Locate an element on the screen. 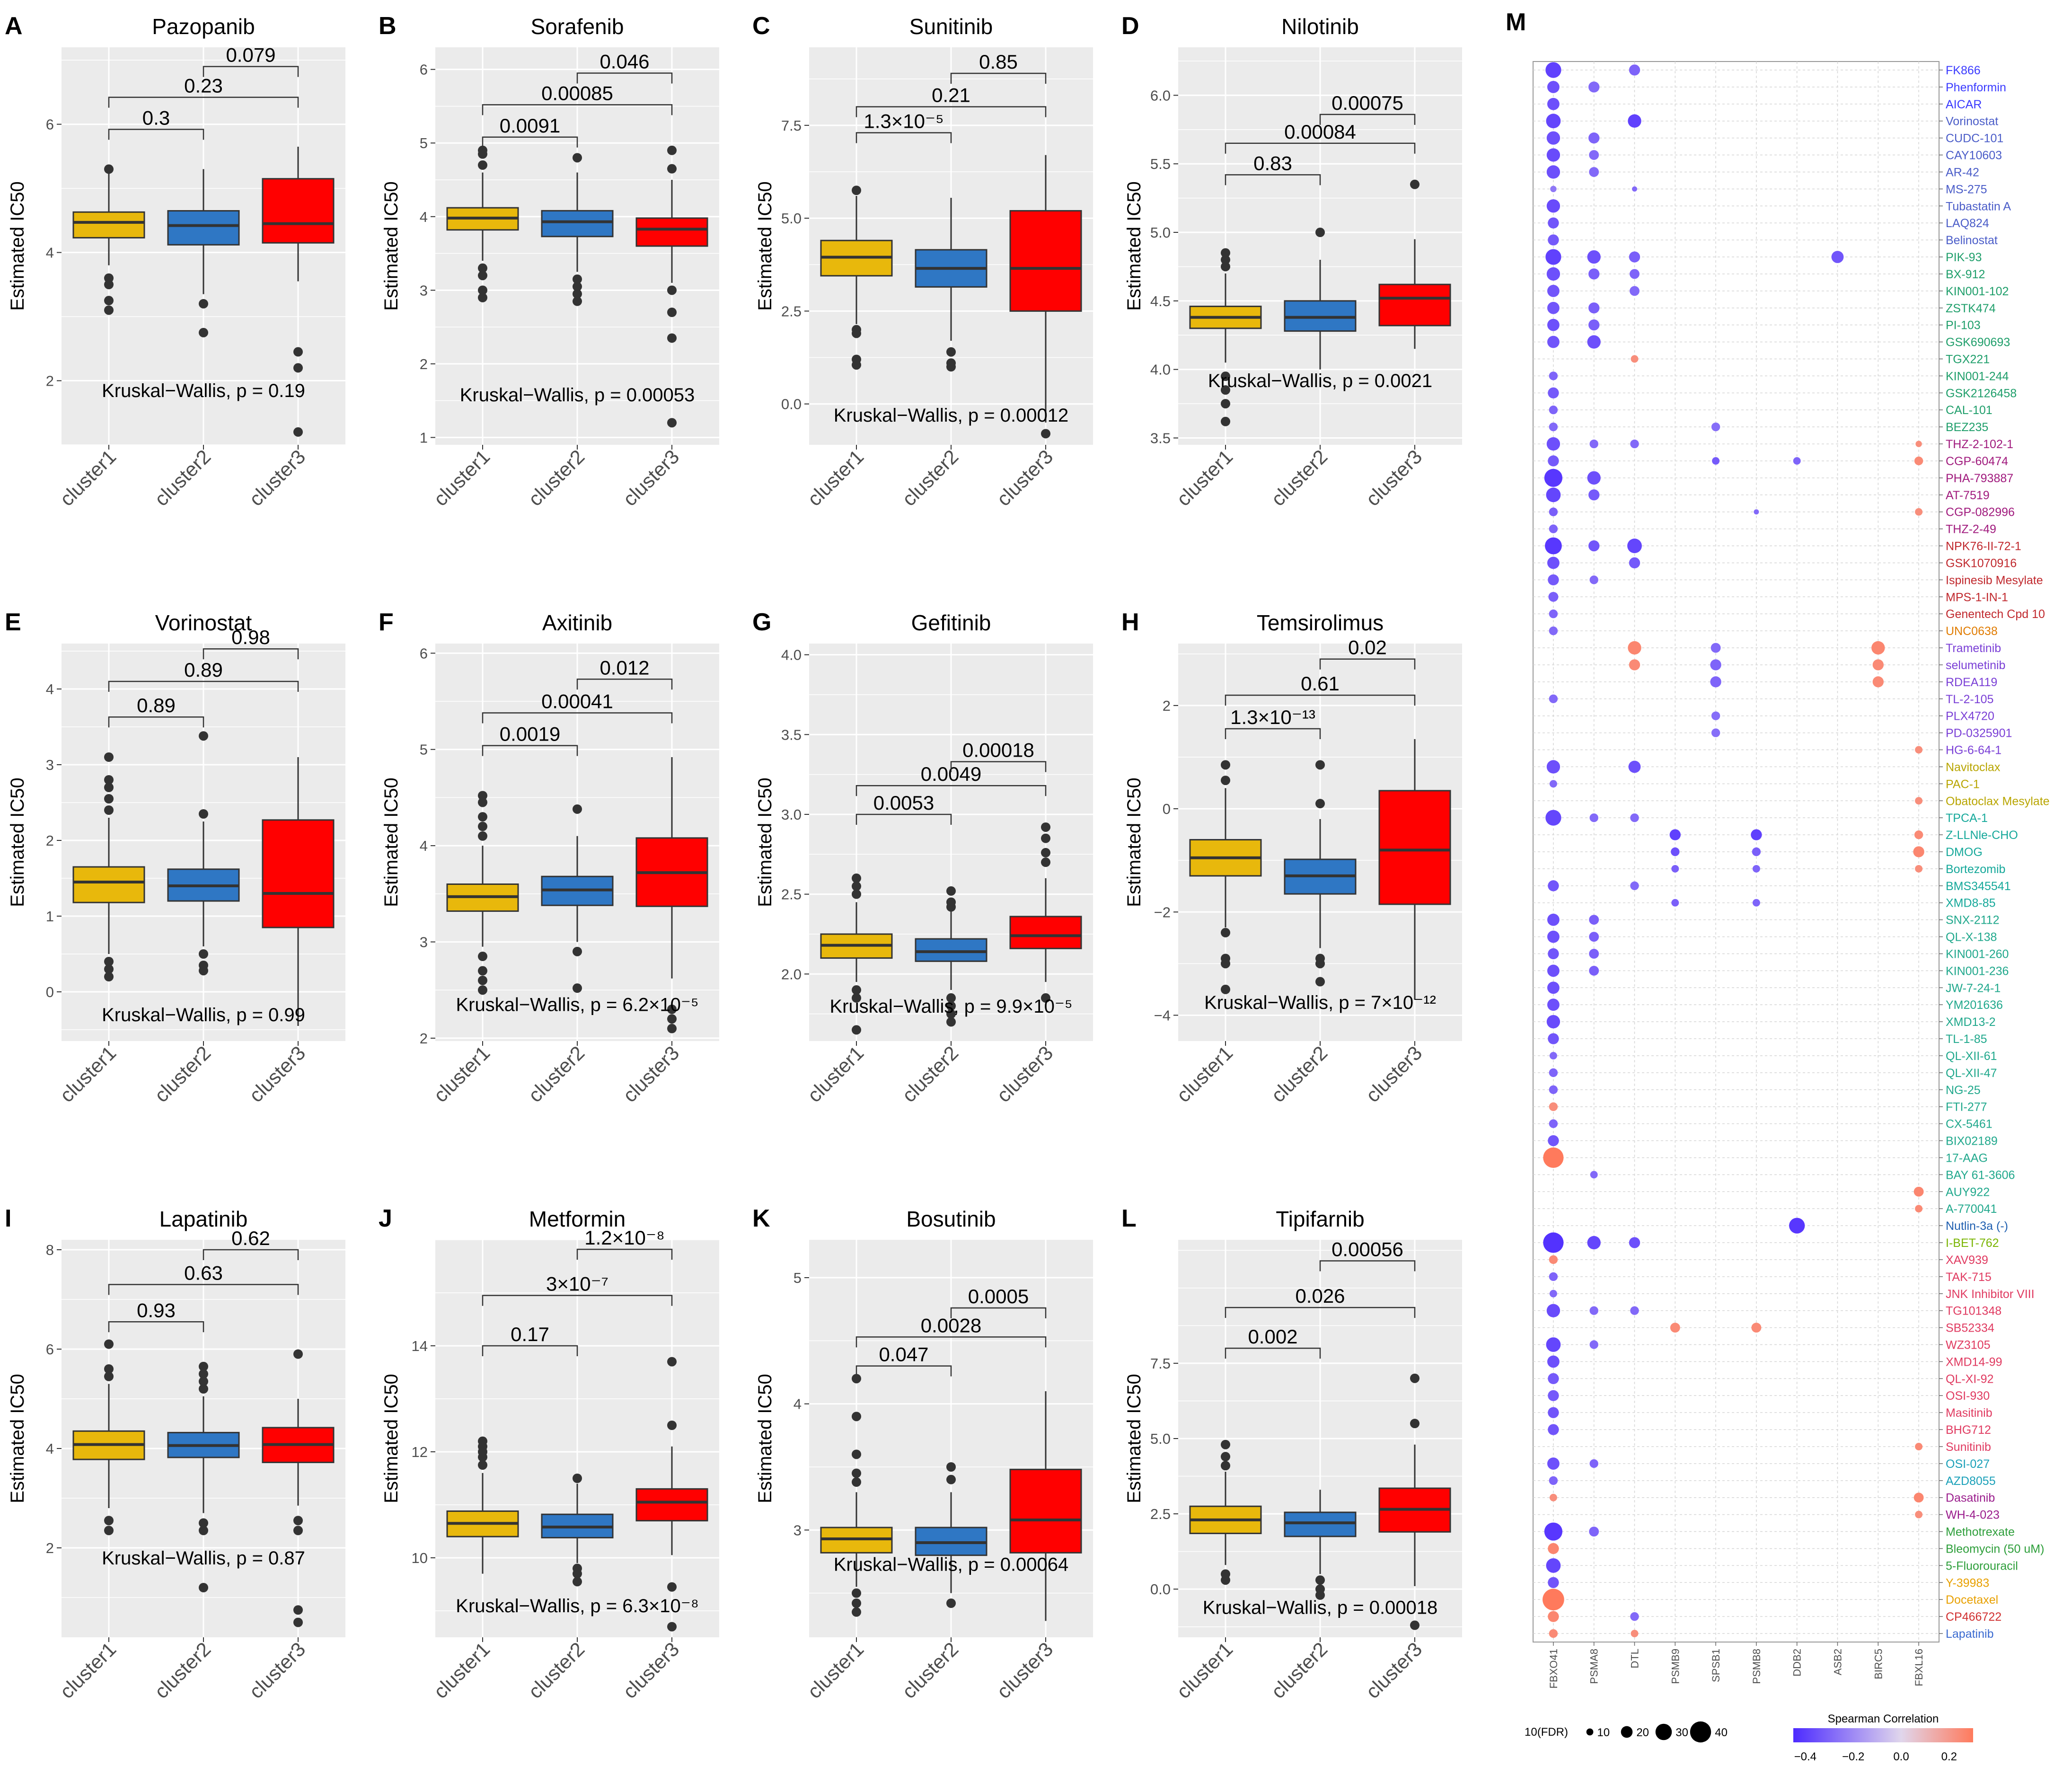  y-tick-label: 4 is located at coordinates (798, 1404).